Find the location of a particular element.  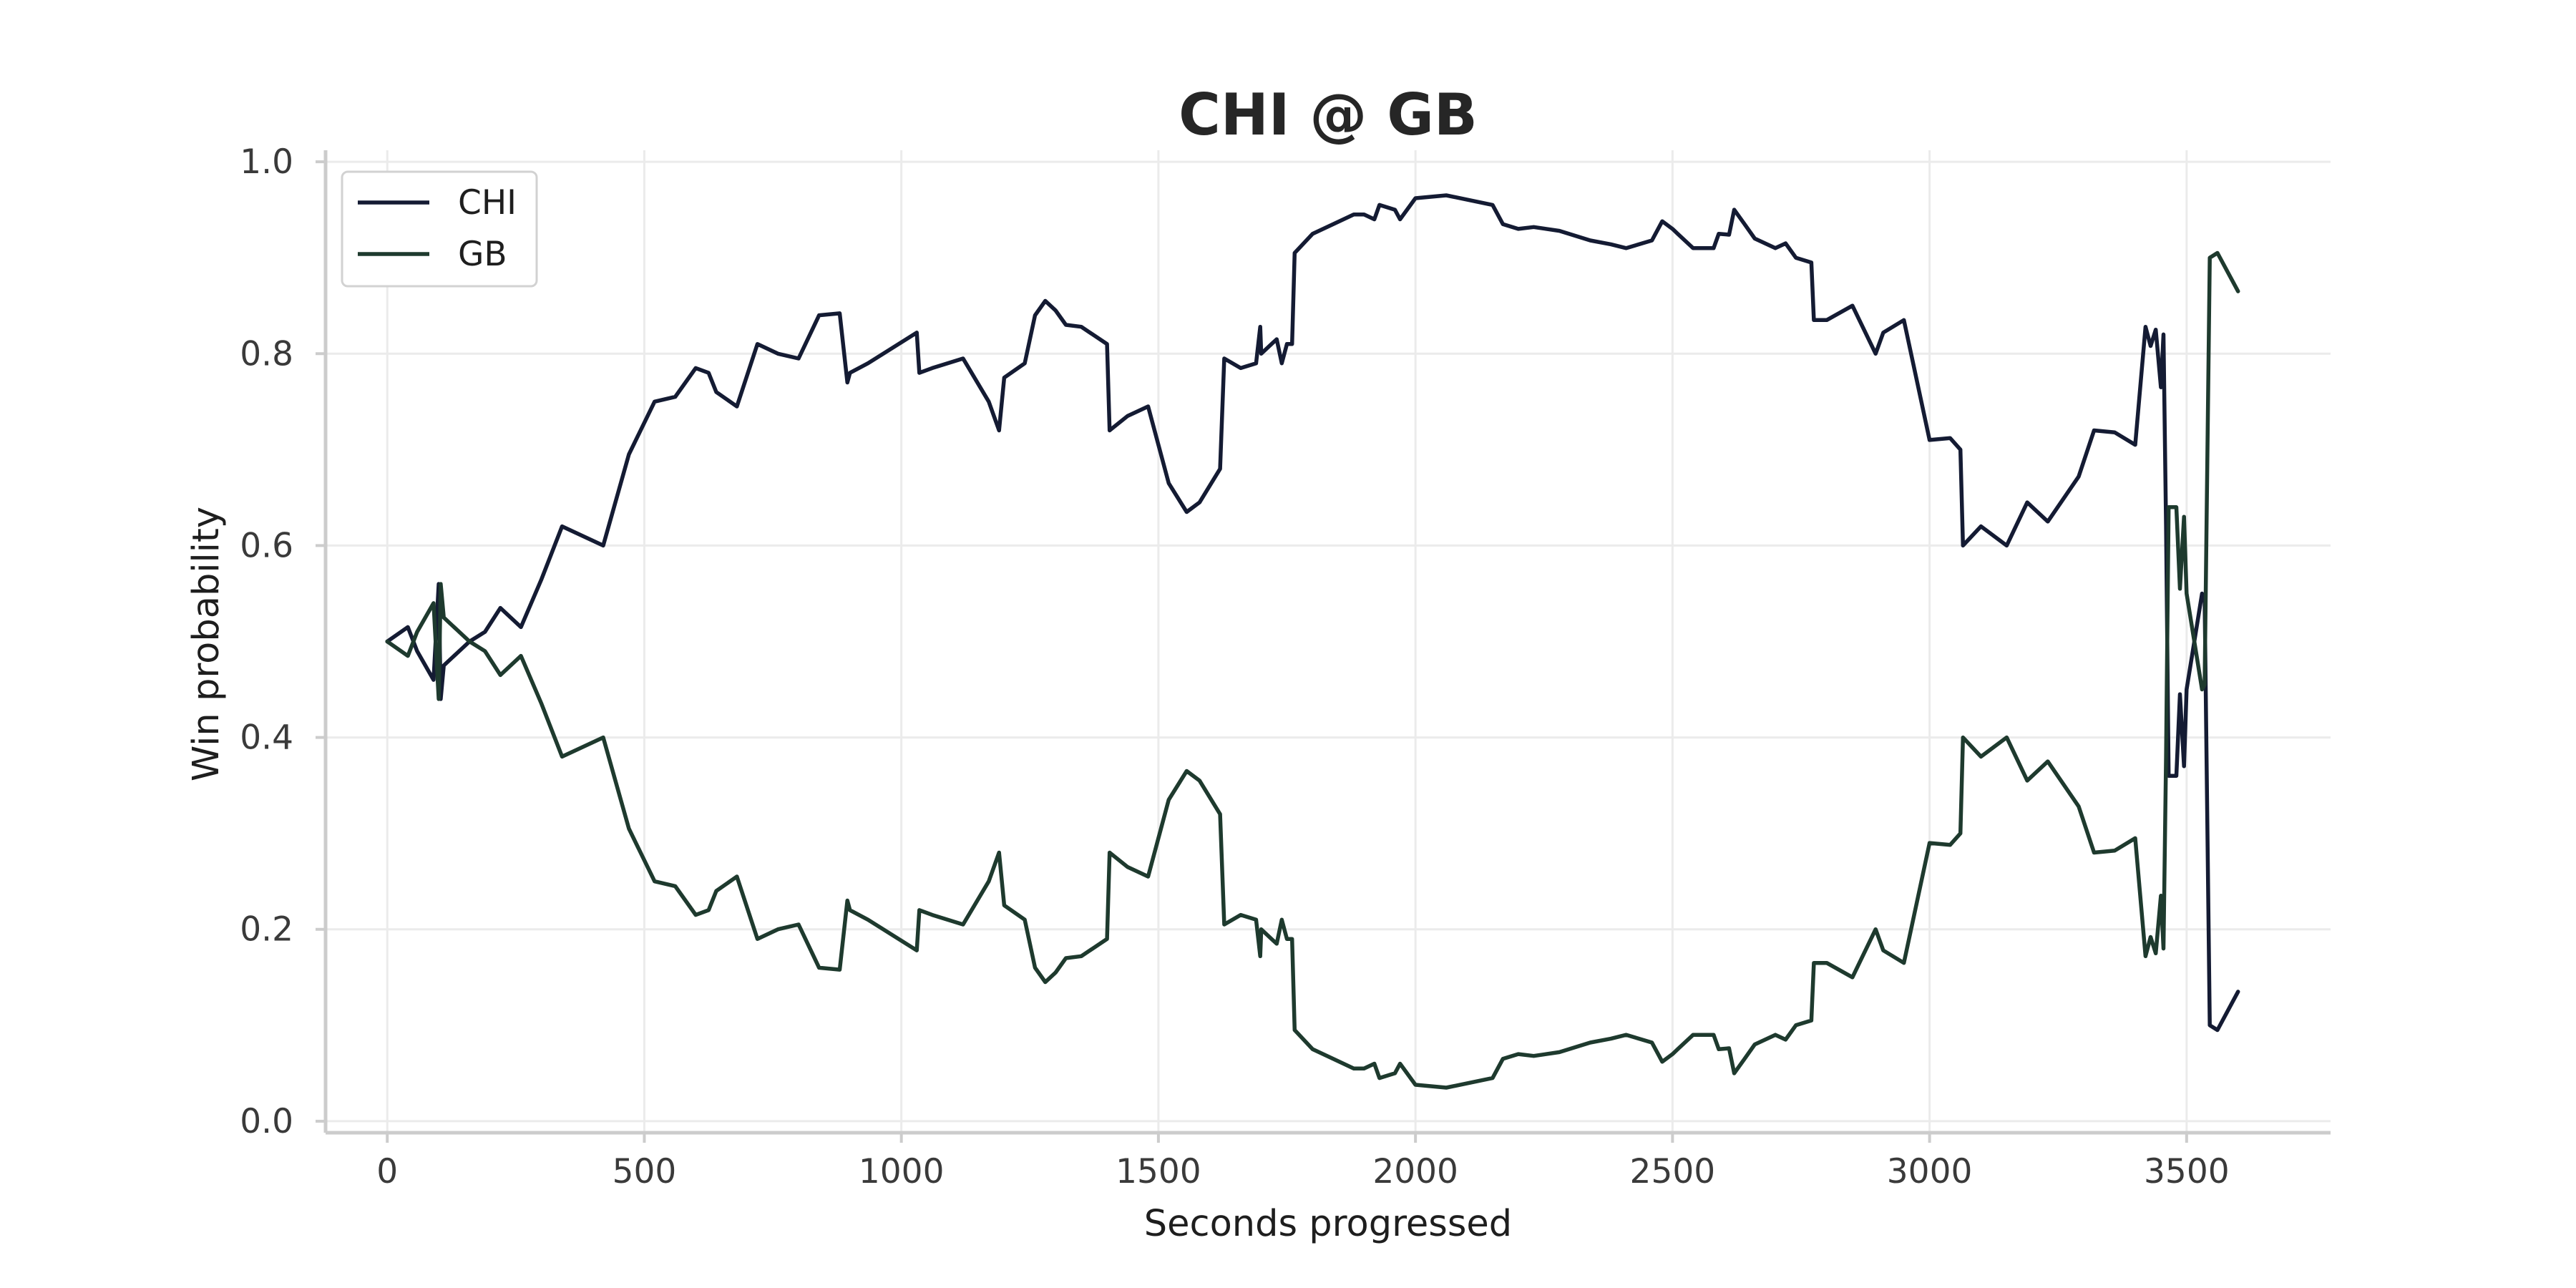

y-tick-label: 0.6 is located at coordinates (266, 545).